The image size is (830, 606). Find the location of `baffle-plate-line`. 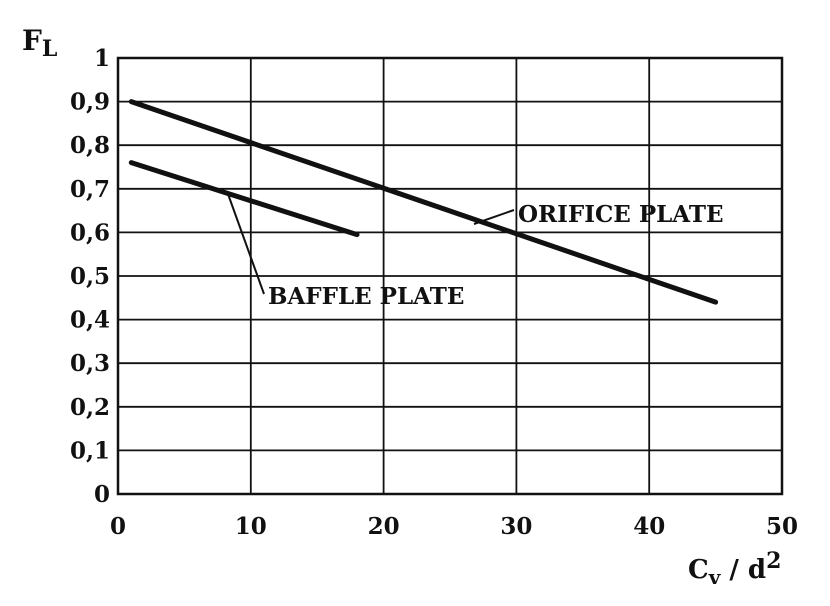

baffle-plate-line is located at coordinates (244, 199).